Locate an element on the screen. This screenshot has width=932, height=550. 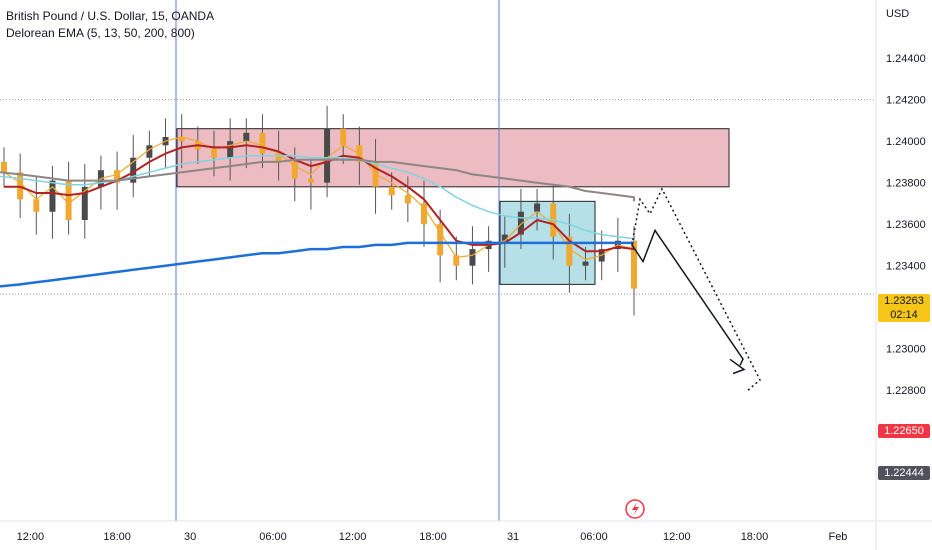
lightning-icon is located at coordinates (635, 509).